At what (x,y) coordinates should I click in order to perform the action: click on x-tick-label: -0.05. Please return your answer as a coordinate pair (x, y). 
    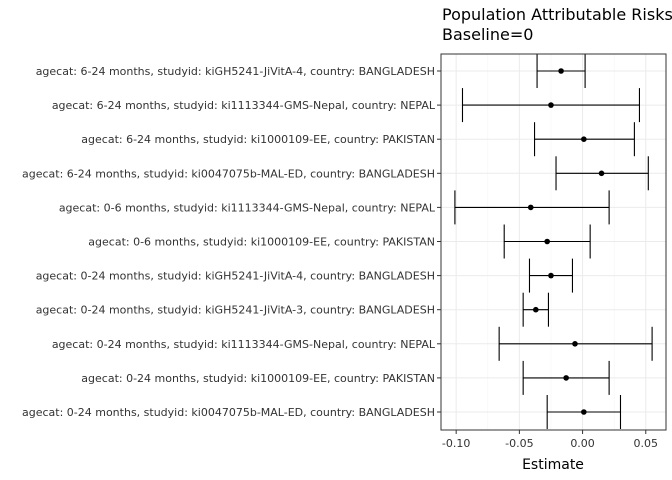
    Looking at the image, I should click on (519, 443).